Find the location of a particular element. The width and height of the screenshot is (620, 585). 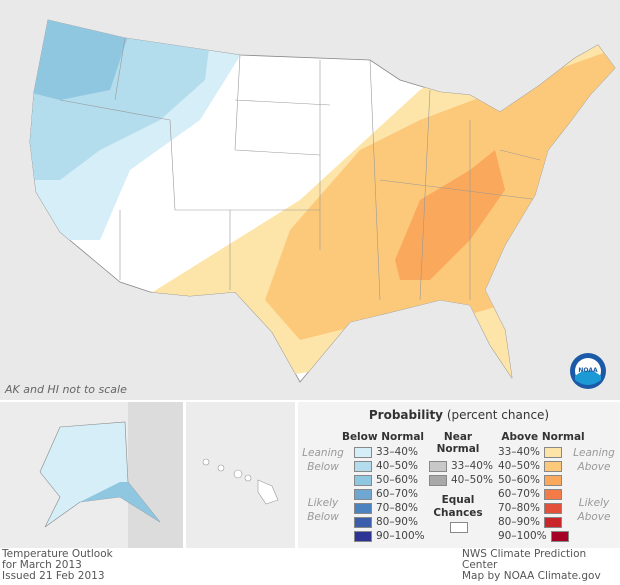

svg-text: NOAA is located at coordinates (588, 370).